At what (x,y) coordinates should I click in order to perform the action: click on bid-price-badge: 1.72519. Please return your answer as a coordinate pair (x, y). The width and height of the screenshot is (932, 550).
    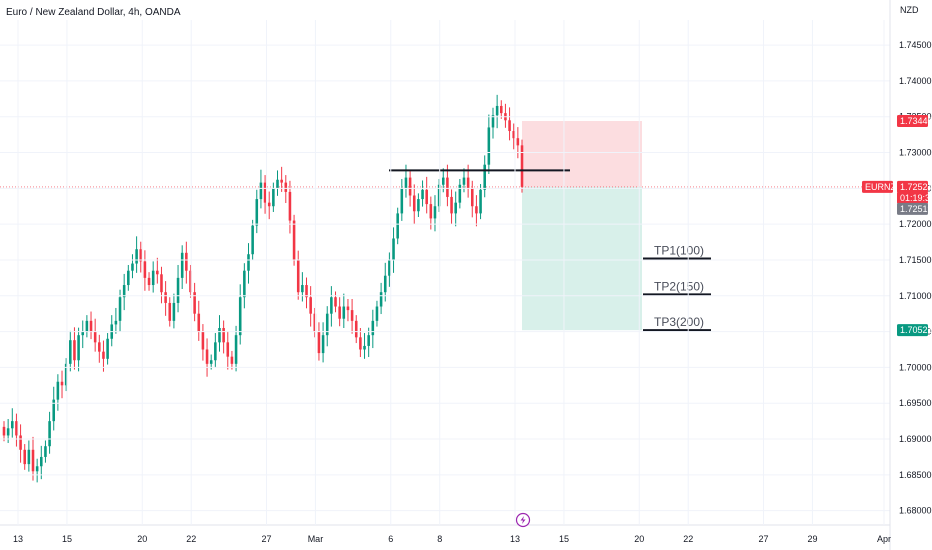
    Looking at the image, I should click on (916, 209).